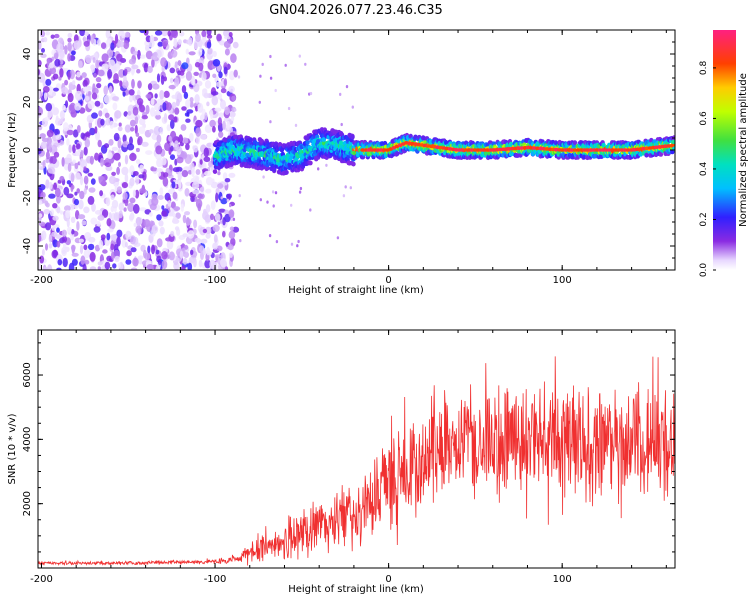 Image resolution: width=750 pixels, height=600 pixels. Describe the element at coordinates (707, 168) in the screenshot. I see `colorbar-ticks: 0.0 0.2 0.4 0.6 0.8` at that location.